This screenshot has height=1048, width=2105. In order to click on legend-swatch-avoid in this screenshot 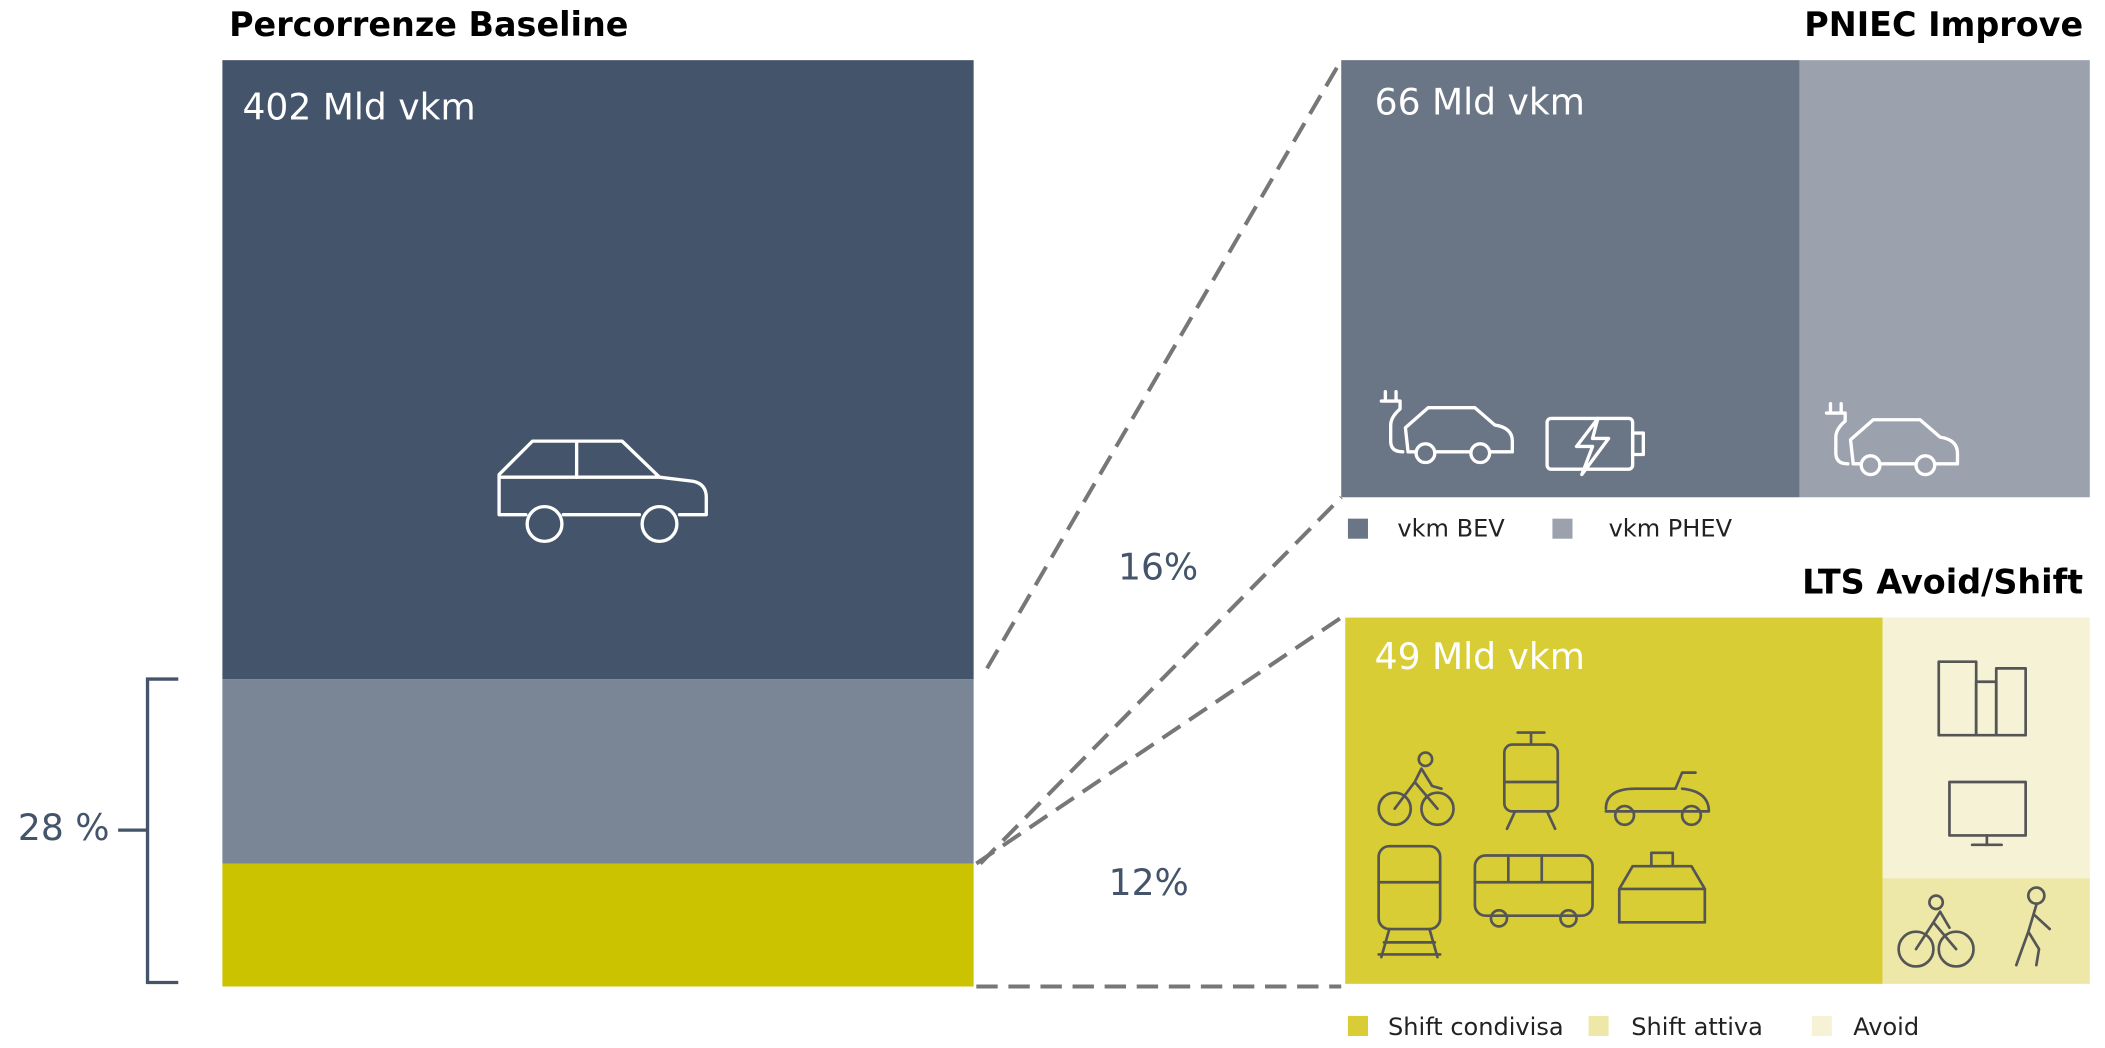, I will do `click(1821, 1025)`.